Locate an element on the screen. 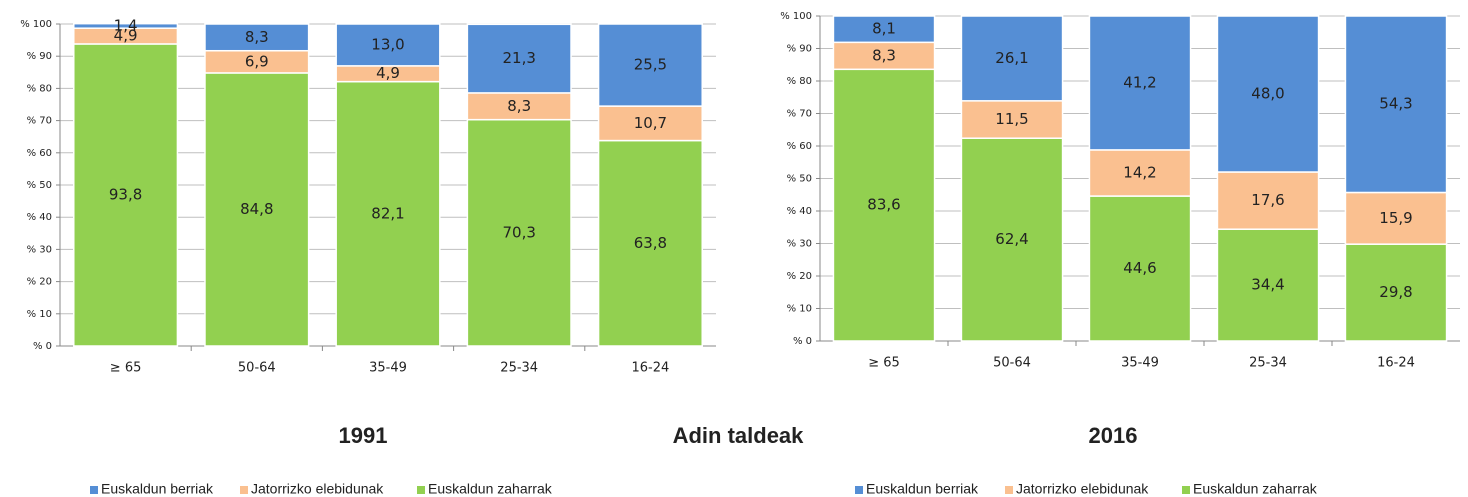  value-label: 93,8 is located at coordinates (125, 194).